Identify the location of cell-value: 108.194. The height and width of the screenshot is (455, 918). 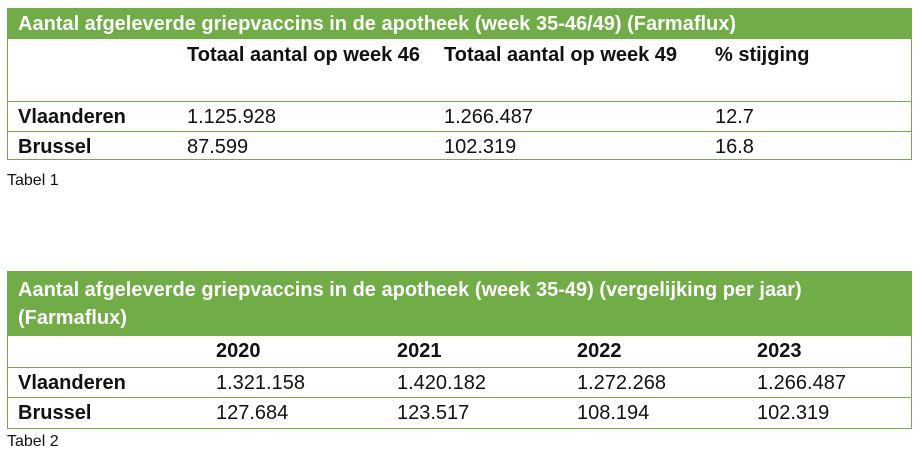
(613, 413).